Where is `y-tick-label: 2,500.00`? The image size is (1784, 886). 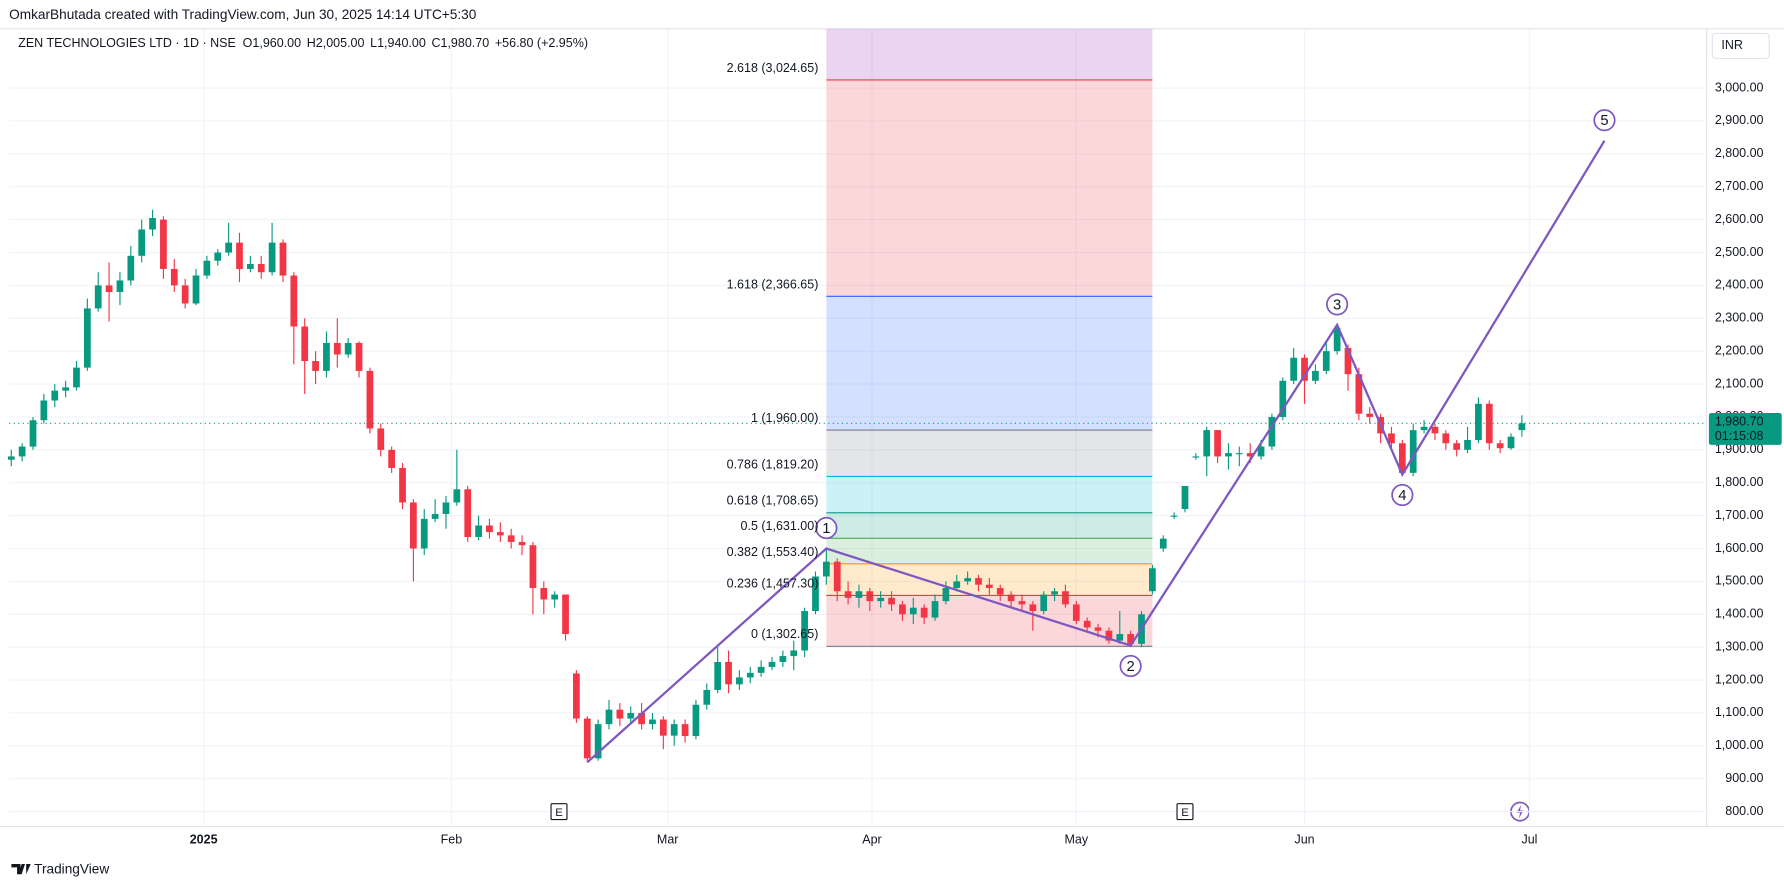 y-tick-label: 2,500.00 is located at coordinates (1739, 252).